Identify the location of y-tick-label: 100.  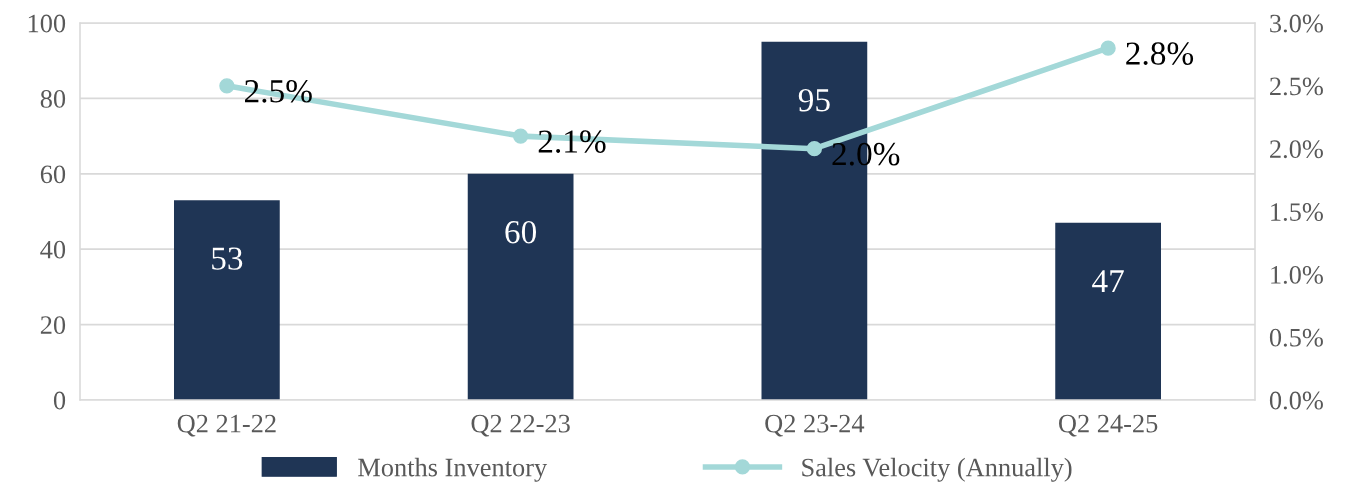
(47, 23).